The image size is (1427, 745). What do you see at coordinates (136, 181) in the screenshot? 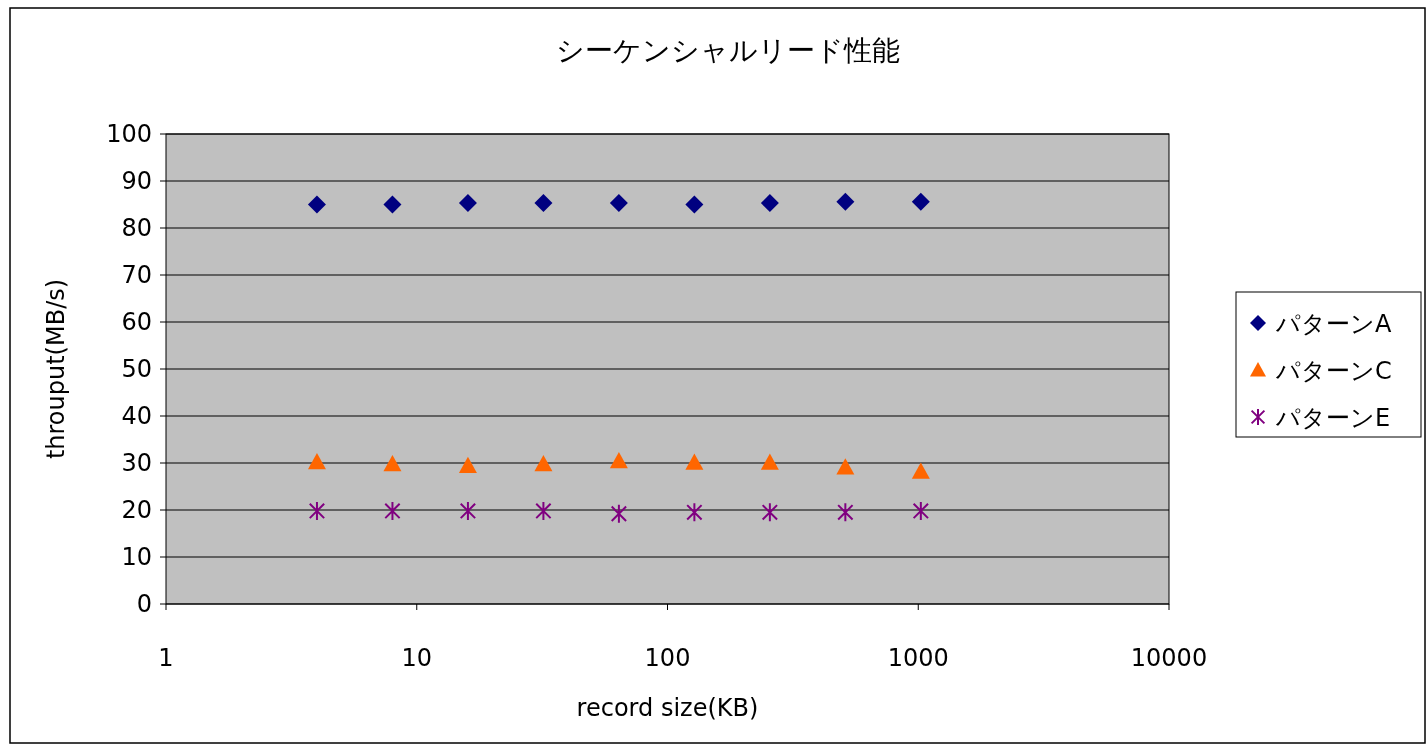
I see `y-tick-label: 90` at bounding box center [136, 181].